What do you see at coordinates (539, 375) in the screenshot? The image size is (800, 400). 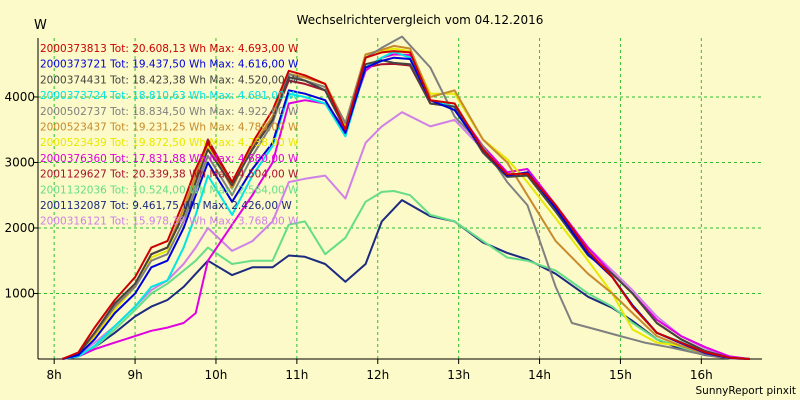 I see `x-tick-label: 14h` at bounding box center [539, 375].